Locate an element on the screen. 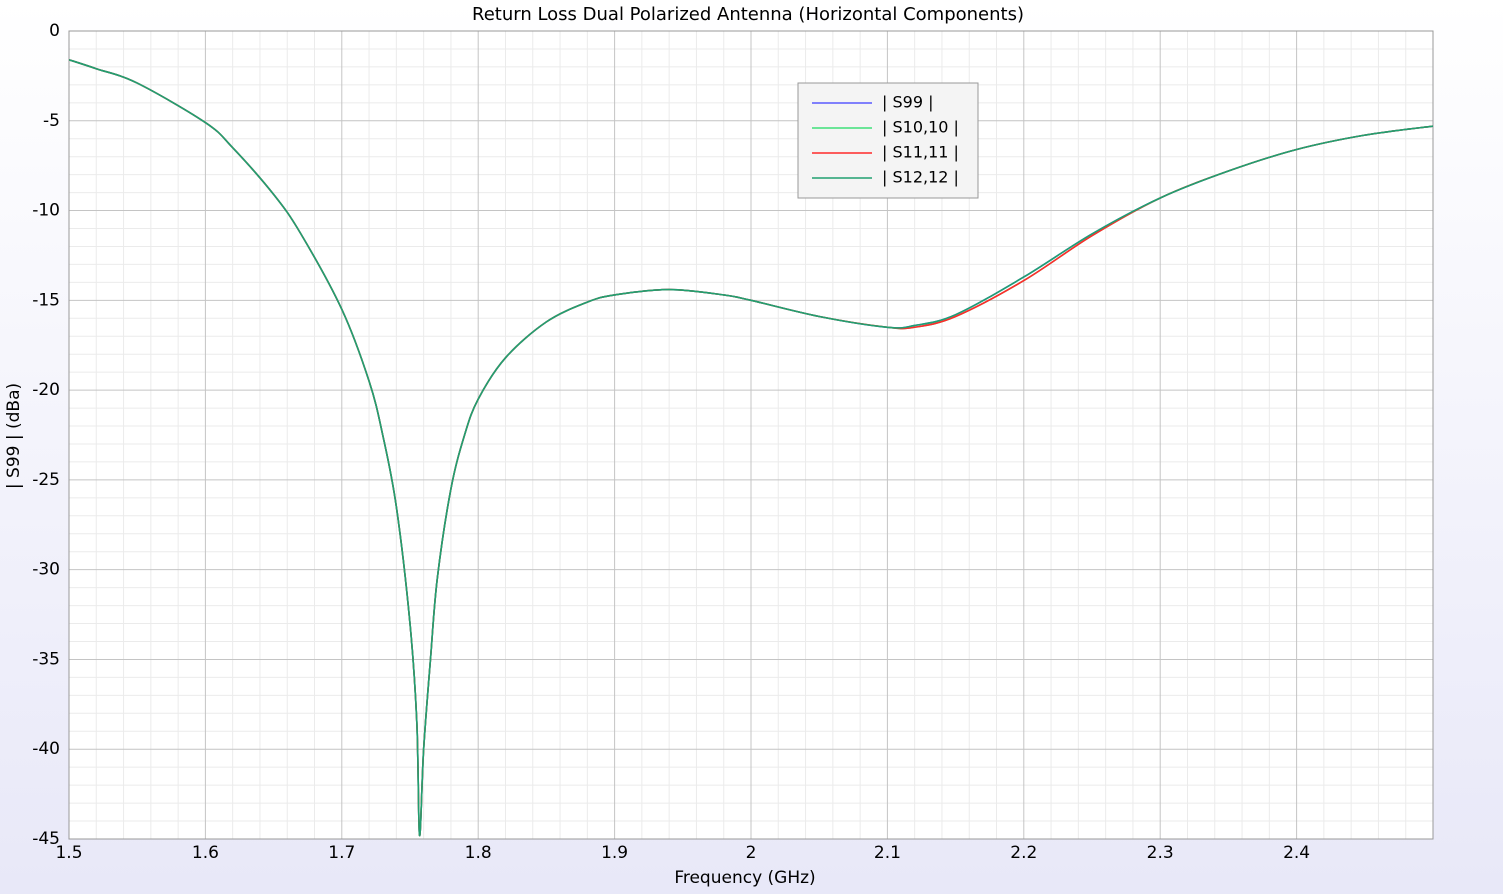 Image resolution: width=1503 pixels, height=894 pixels. x-tick-label: 2 is located at coordinates (751, 853).